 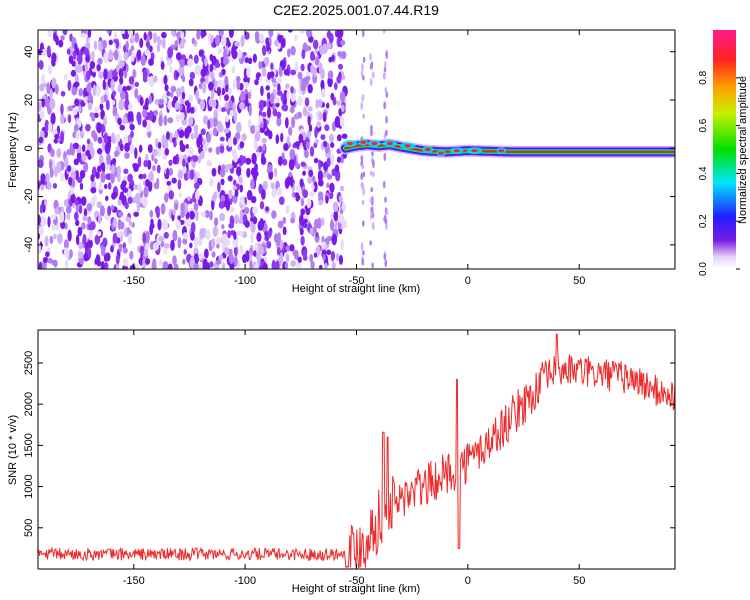 I want to click on snr-ytick-label: 2000, so click(x=29, y=404).